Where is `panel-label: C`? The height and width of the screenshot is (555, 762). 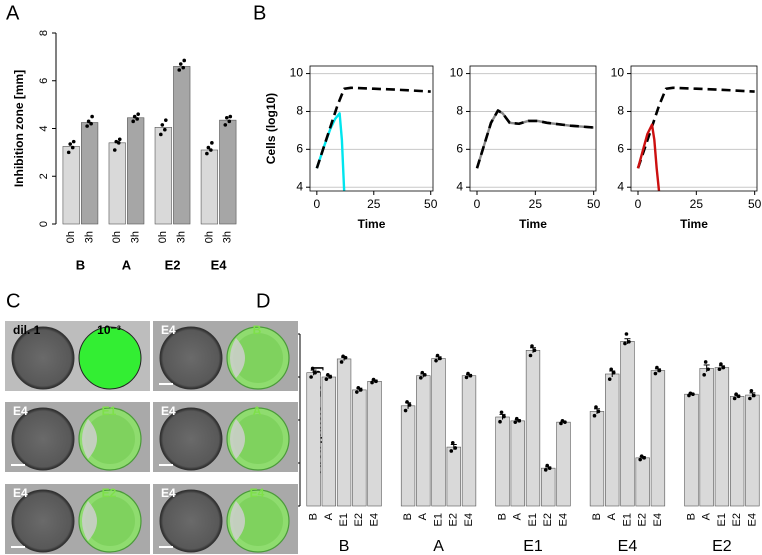
panel-label: C is located at coordinates (13, 301).